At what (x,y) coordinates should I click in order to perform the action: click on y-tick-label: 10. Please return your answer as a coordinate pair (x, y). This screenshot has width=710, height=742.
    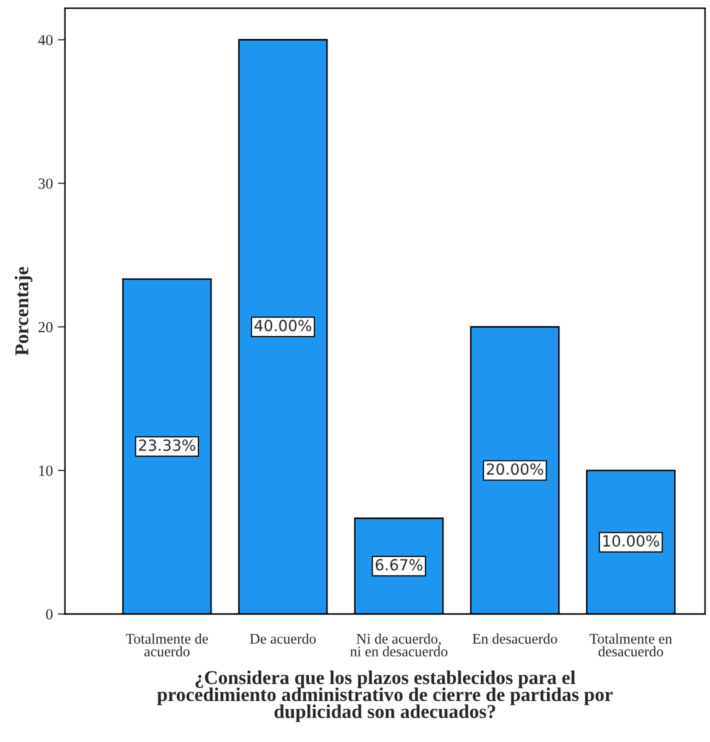
    Looking at the image, I should click on (46, 471).